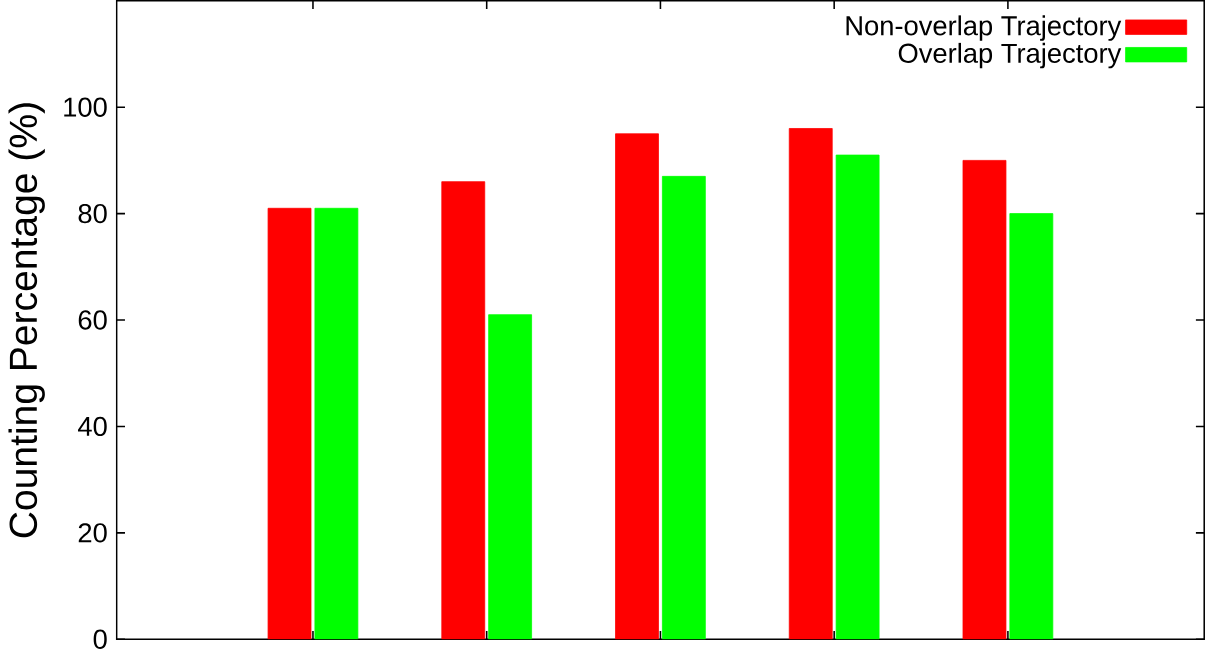  Describe the element at coordinates (26, 320) in the screenshot. I see `y-axis-title: Counting Percentage (%)` at that location.